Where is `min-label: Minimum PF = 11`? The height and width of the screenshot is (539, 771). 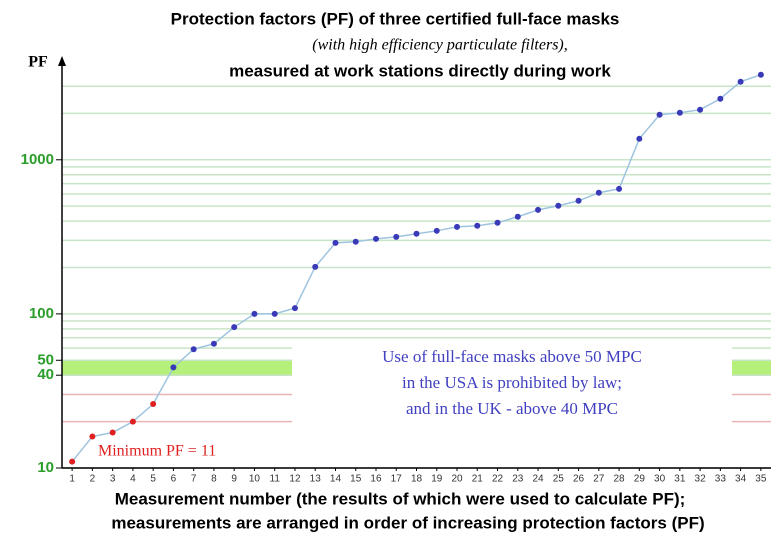
min-label: Minimum PF = 11 is located at coordinates (157, 451).